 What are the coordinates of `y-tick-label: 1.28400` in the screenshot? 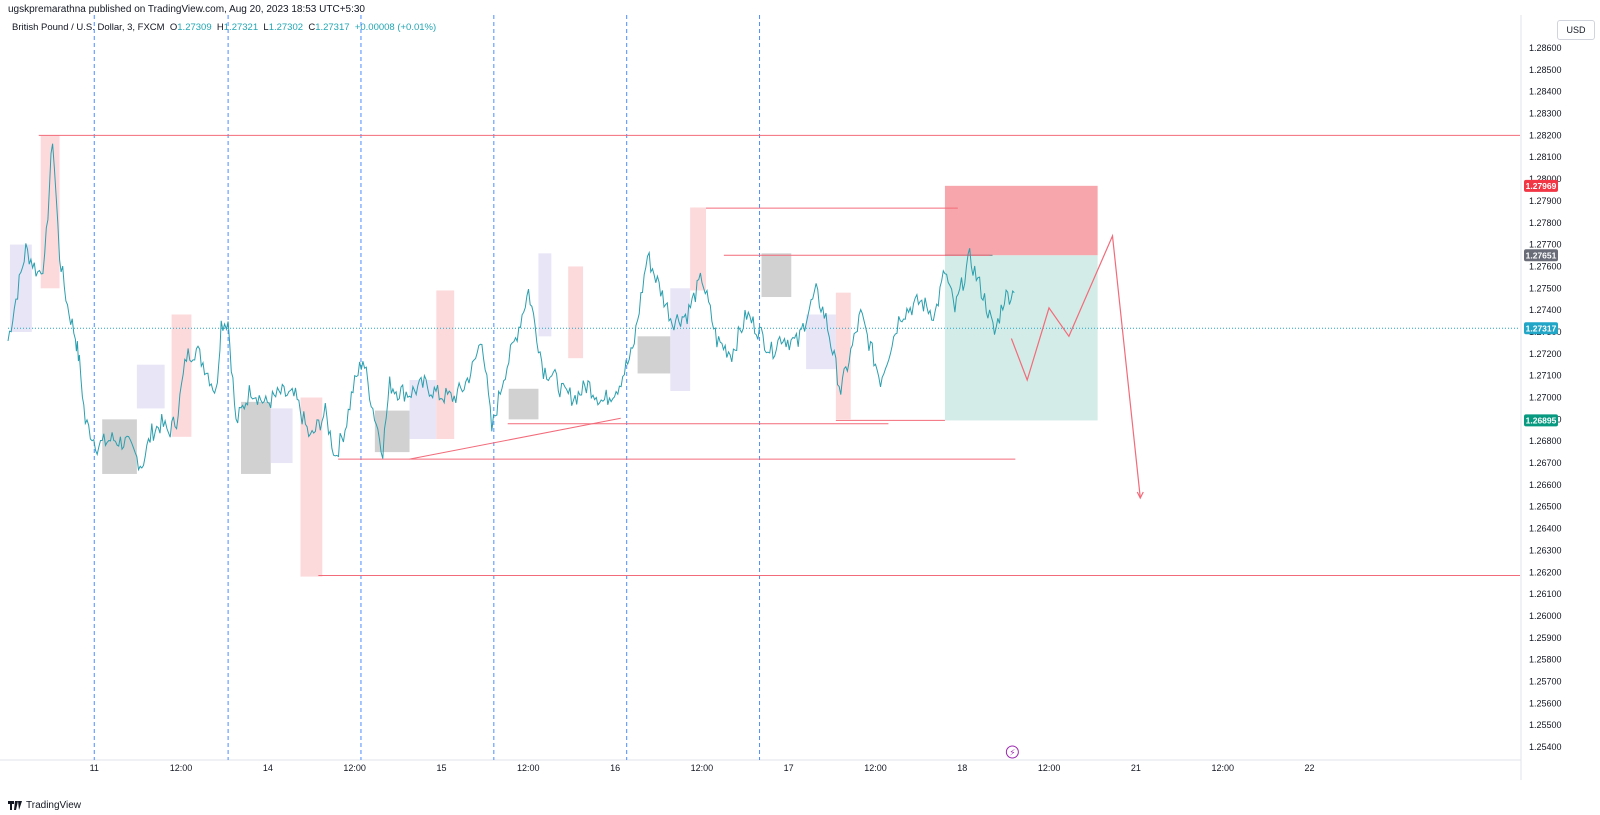 It's located at (1545, 92).